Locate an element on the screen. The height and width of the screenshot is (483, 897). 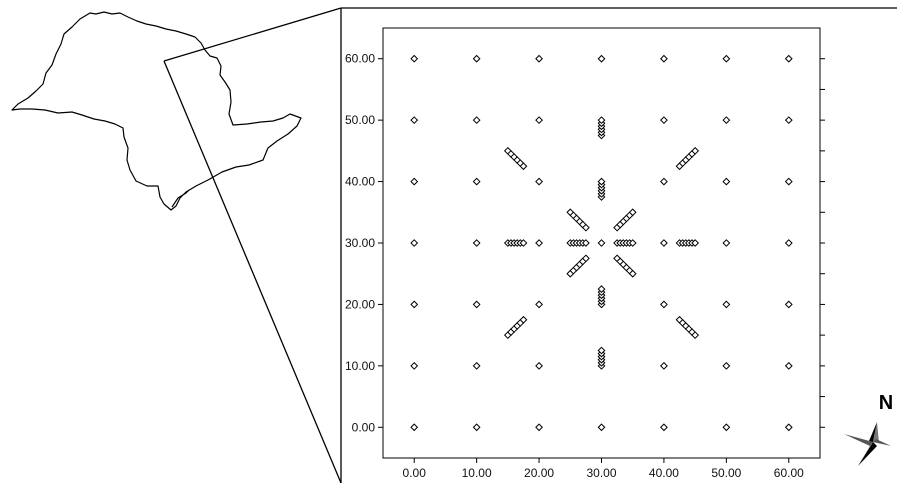
x-tick-label: 60.00 is located at coordinates (789, 473).